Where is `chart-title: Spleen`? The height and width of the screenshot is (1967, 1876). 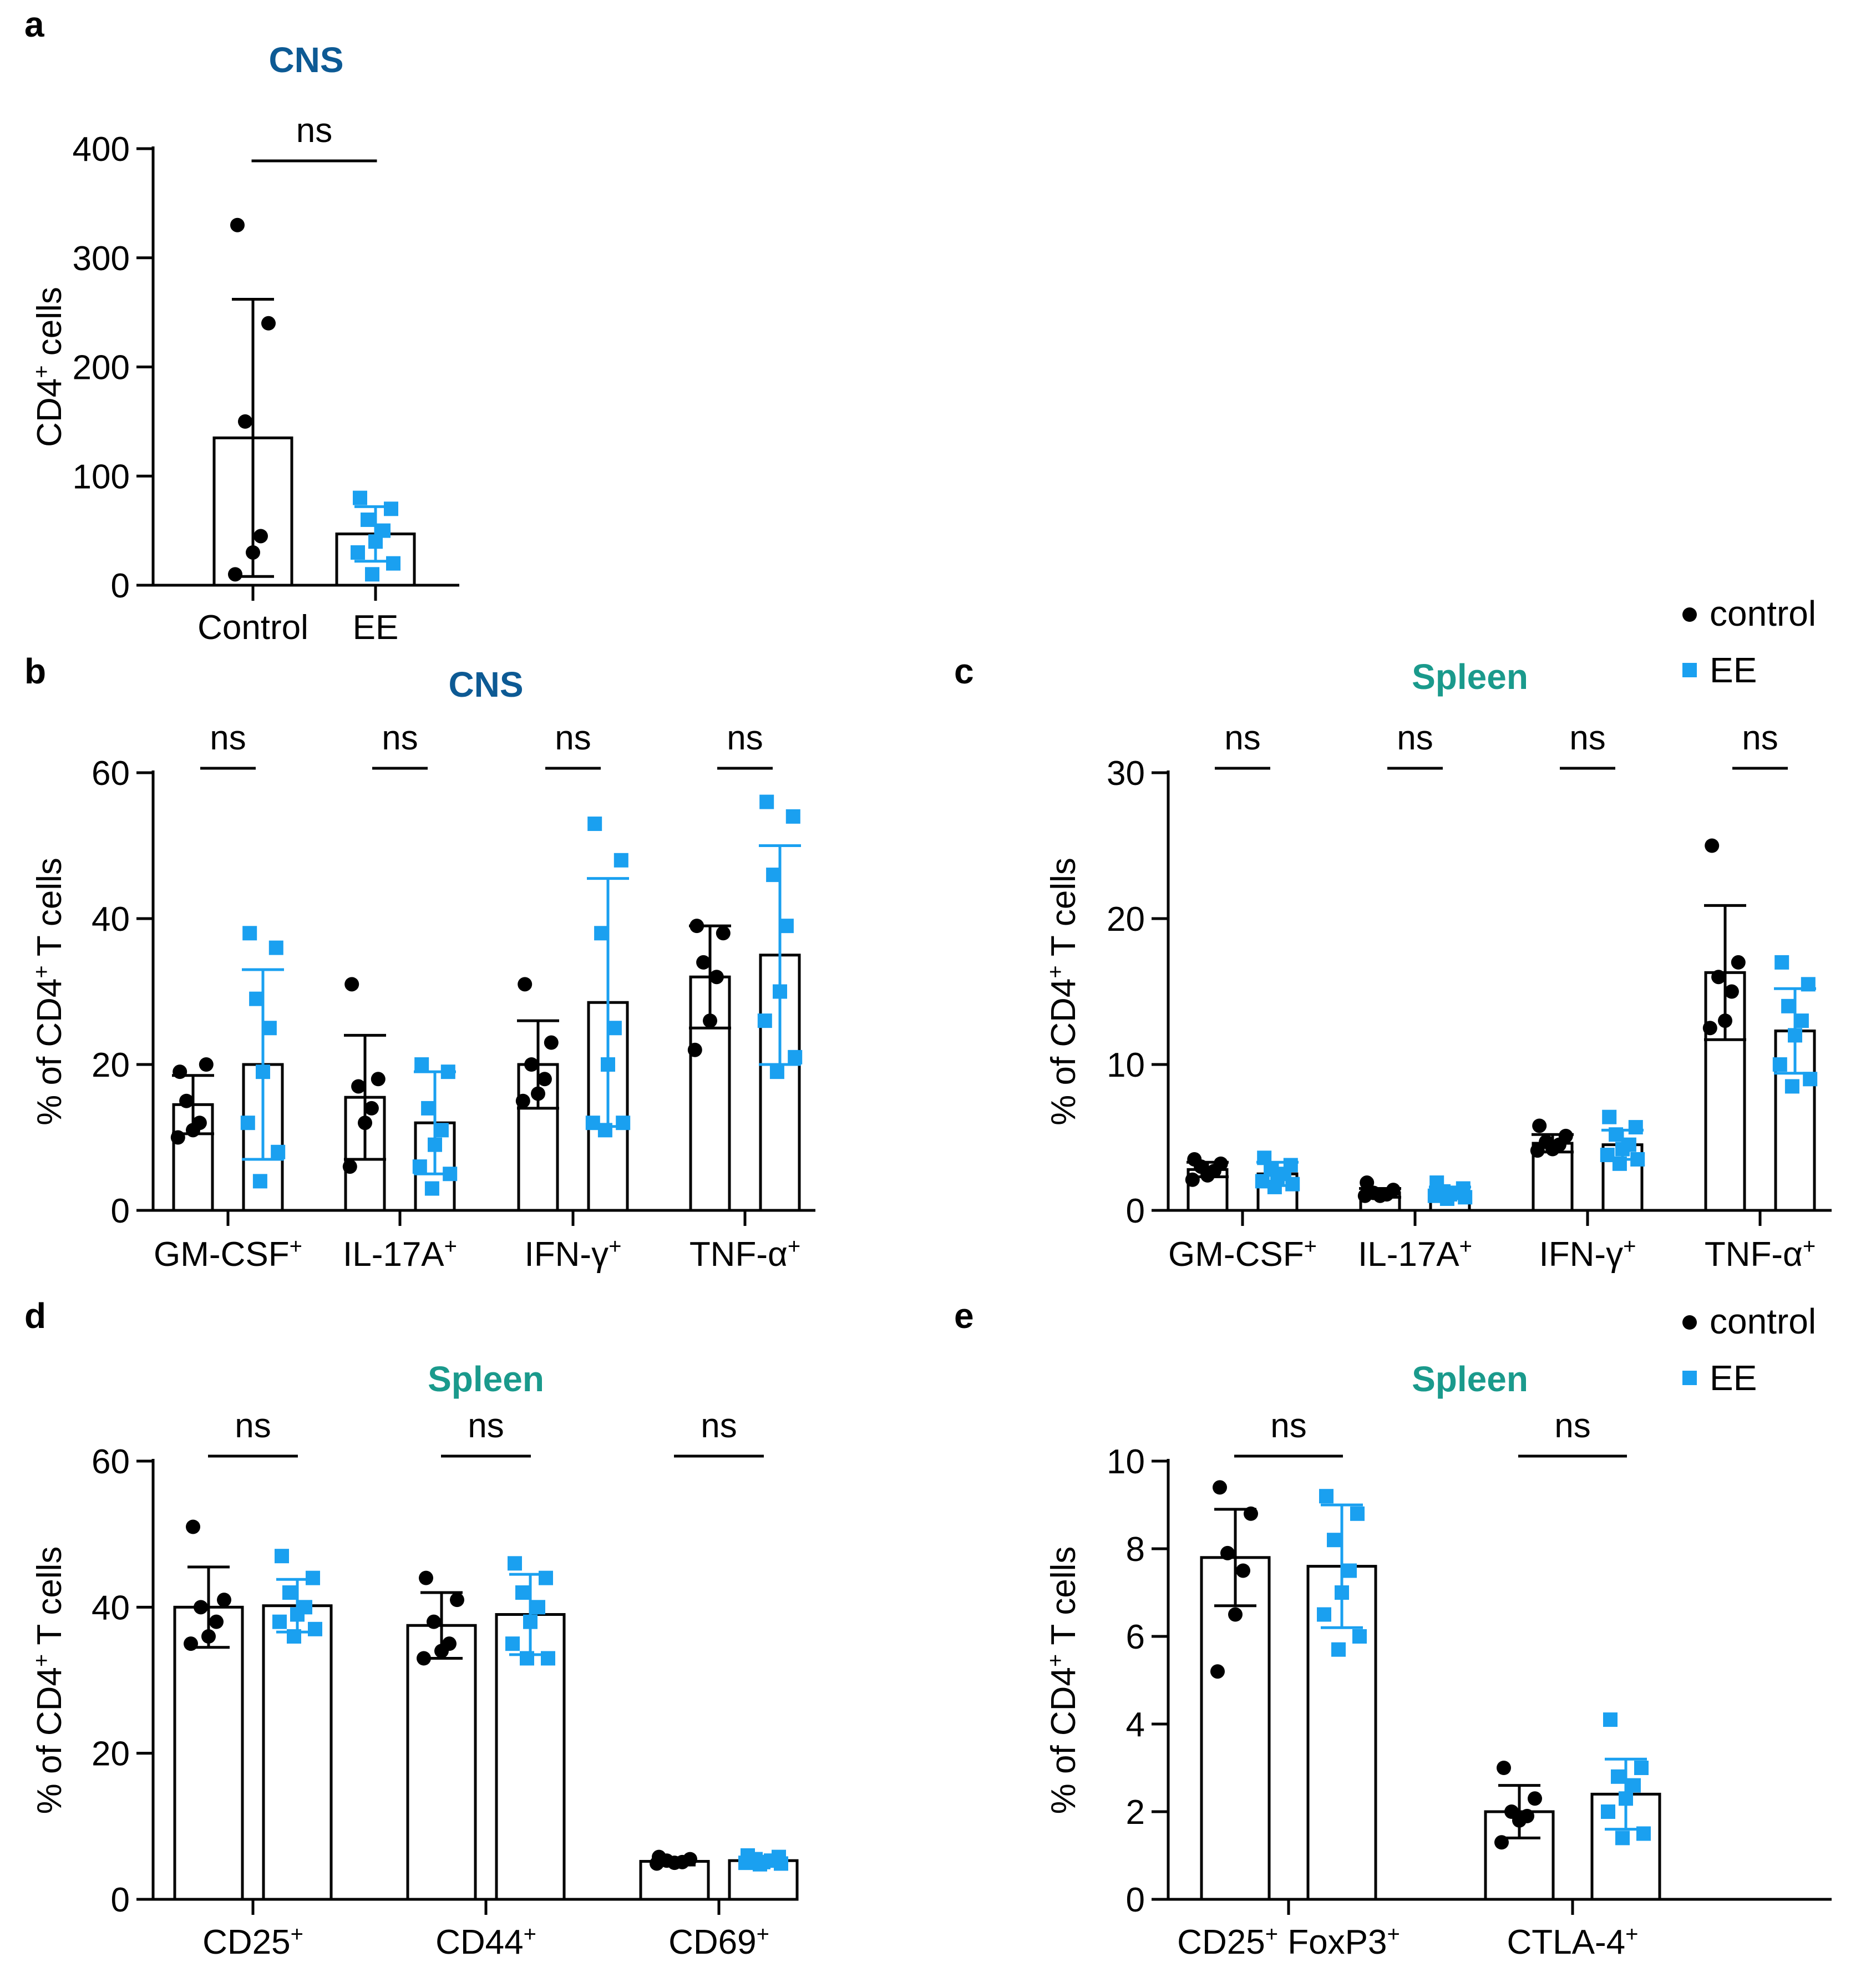
chart-title: Spleen is located at coordinates (1470, 1379).